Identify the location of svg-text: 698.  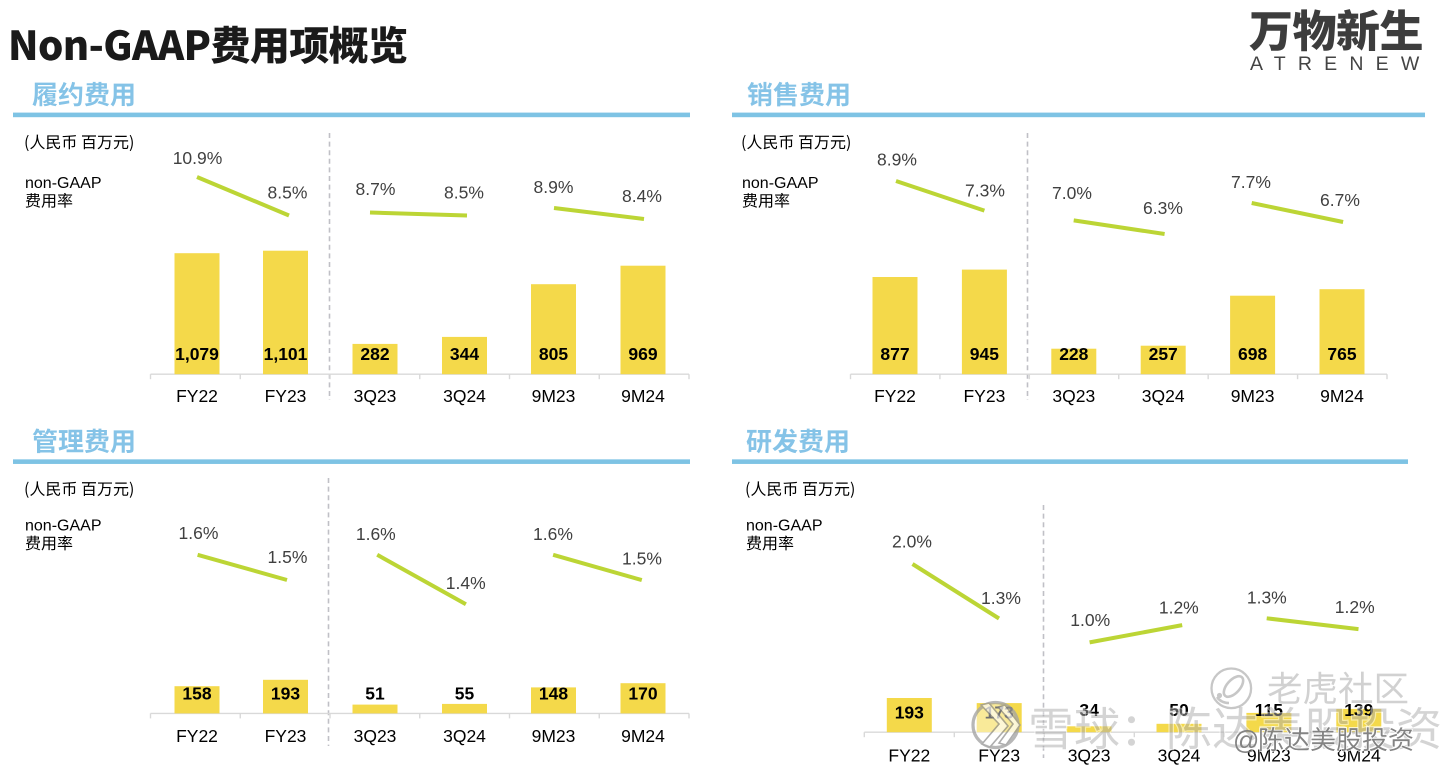
(1252, 354).